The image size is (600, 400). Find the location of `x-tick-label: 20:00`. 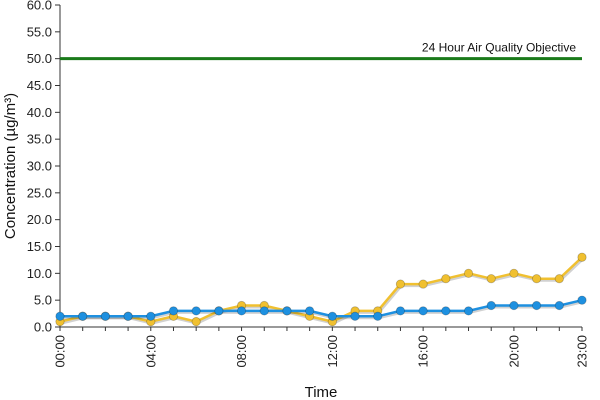

x-tick-label: 20:00 is located at coordinates (513, 351).